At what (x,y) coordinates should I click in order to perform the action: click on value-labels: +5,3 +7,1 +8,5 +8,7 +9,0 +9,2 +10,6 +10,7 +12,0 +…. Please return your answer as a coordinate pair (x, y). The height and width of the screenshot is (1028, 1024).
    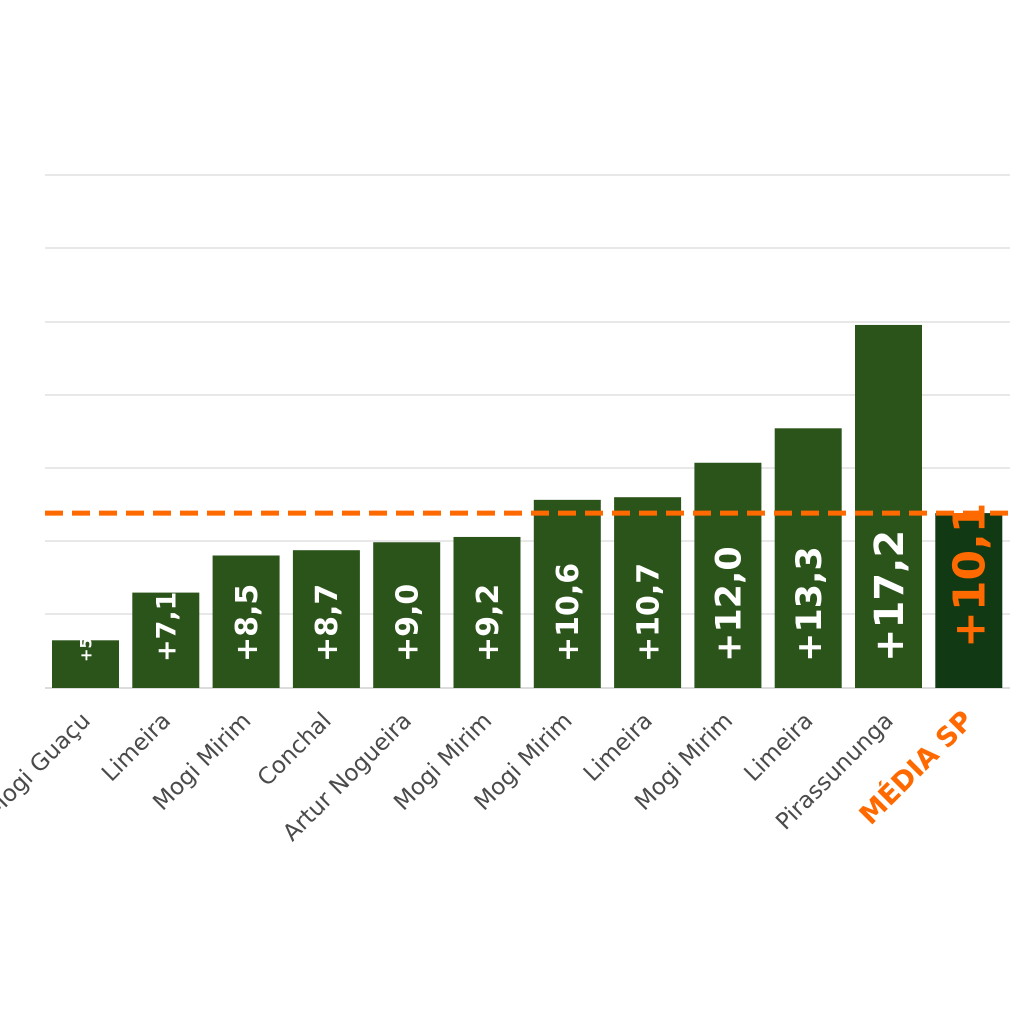
    Looking at the image, I should click on (535, 582).